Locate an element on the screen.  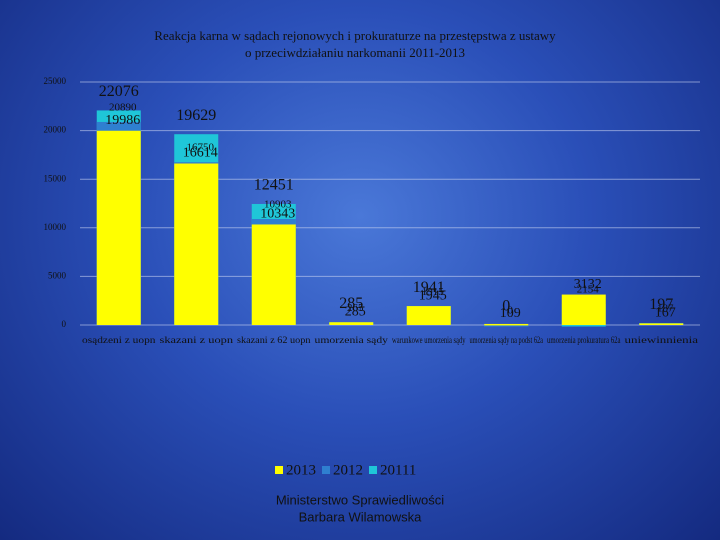
y-tick-label: 5000 is located at coordinates (57, 275).